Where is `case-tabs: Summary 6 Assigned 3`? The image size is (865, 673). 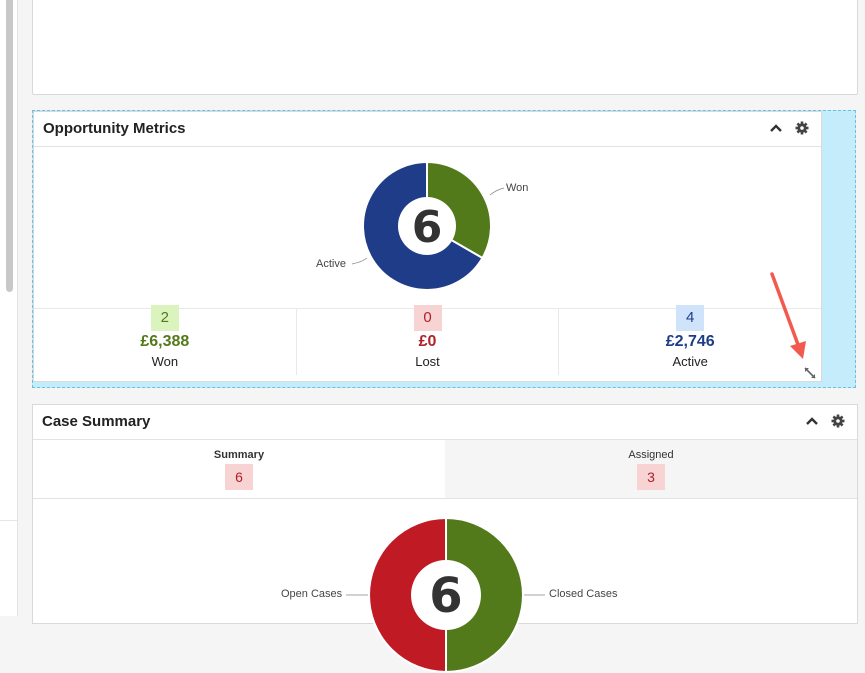 case-tabs: Summary 6 Assigned 3 is located at coordinates (445, 469).